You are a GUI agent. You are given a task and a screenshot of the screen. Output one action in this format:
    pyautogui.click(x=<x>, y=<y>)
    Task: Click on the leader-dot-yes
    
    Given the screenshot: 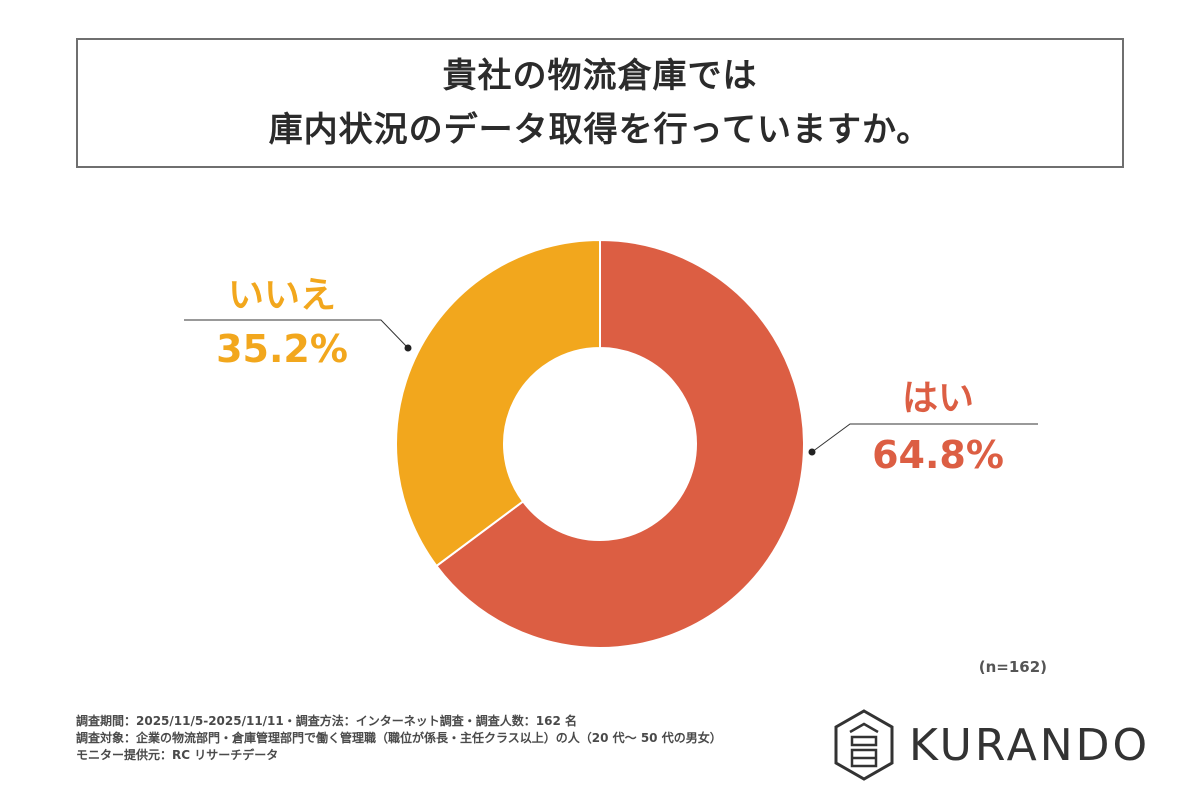 What is the action you would take?
    pyautogui.click(x=812, y=452)
    